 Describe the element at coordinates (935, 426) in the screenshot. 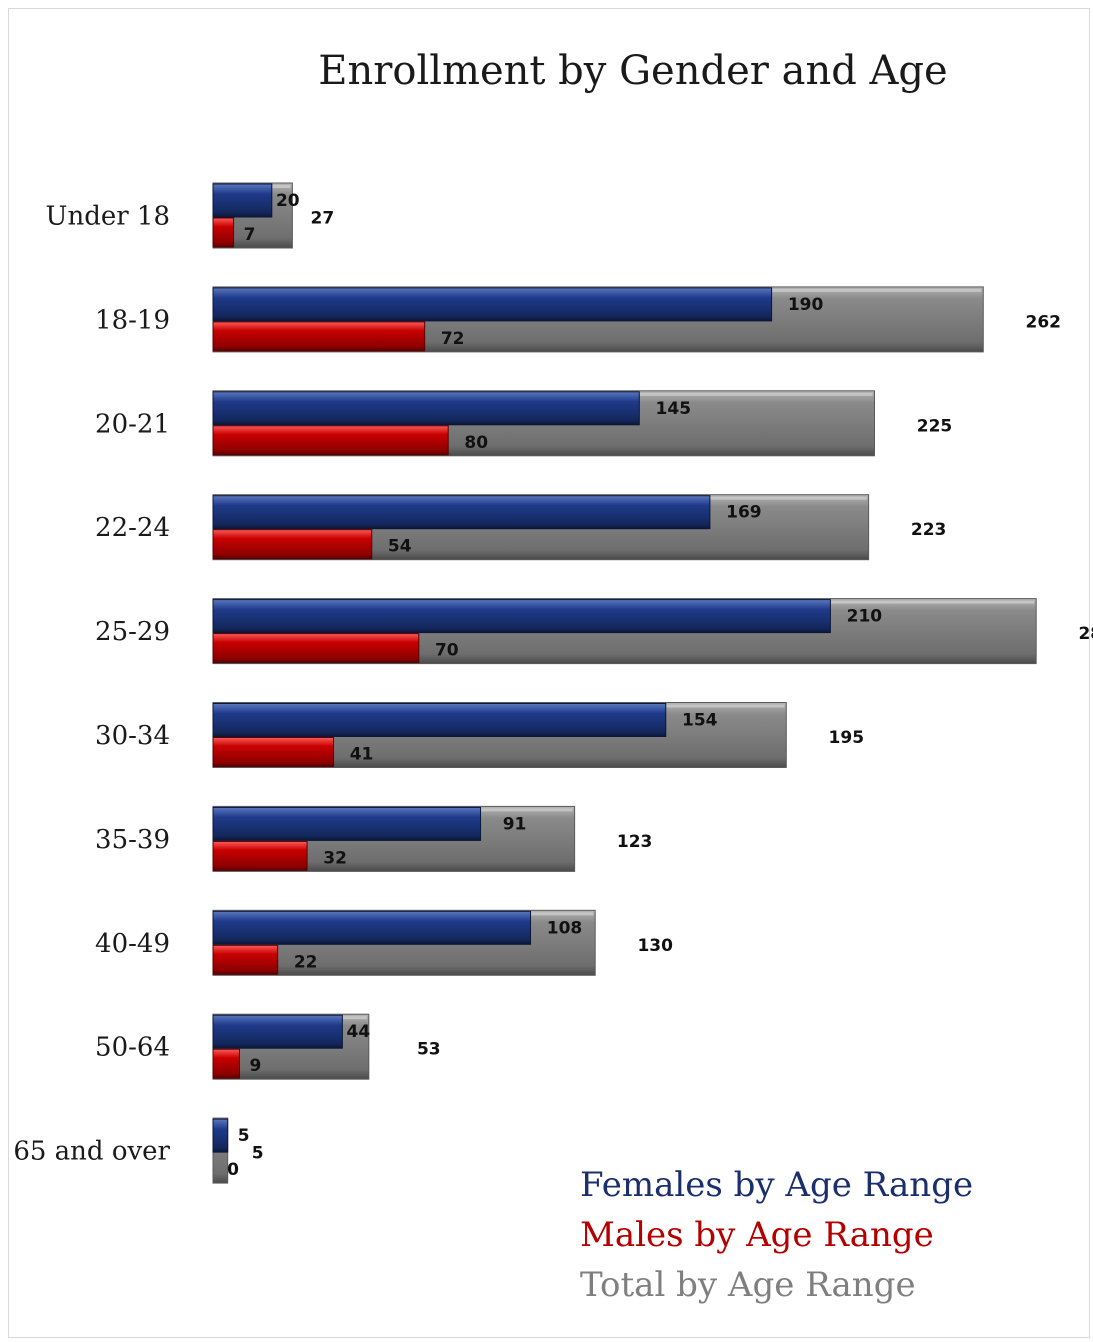

I see `data-label-total-20-21: 225` at that location.